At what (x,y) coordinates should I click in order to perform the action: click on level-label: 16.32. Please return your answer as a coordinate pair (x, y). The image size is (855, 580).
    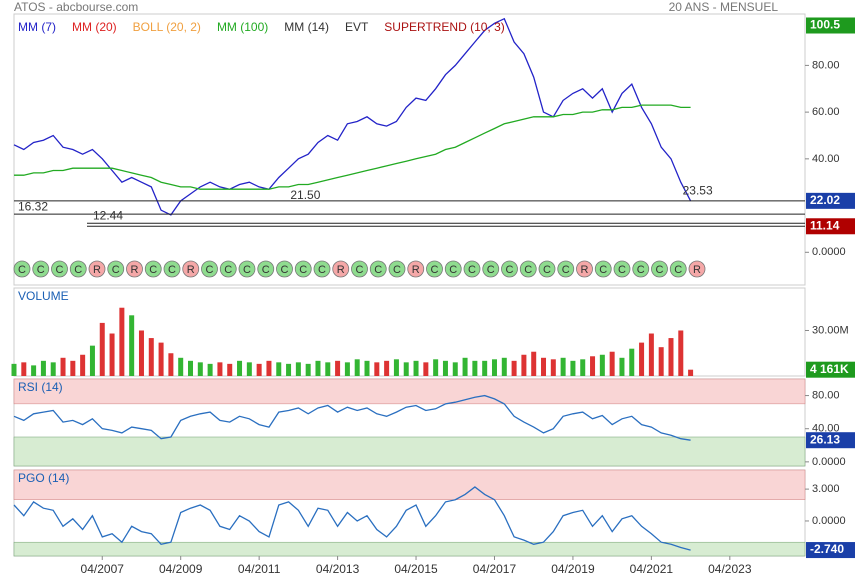
    Looking at the image, I should click on (33, 206).